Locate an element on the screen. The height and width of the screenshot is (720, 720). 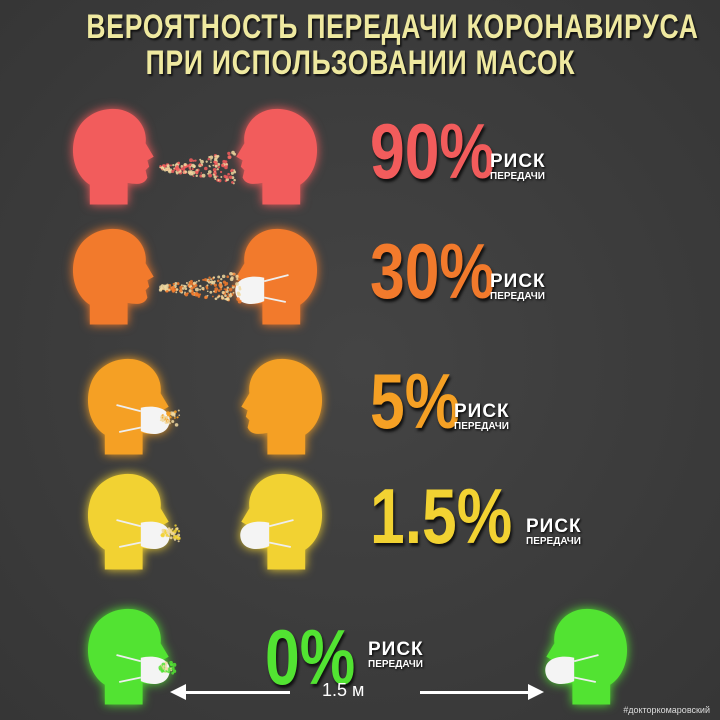
arrowhead-right-icon is located at coordinates (536, 692).